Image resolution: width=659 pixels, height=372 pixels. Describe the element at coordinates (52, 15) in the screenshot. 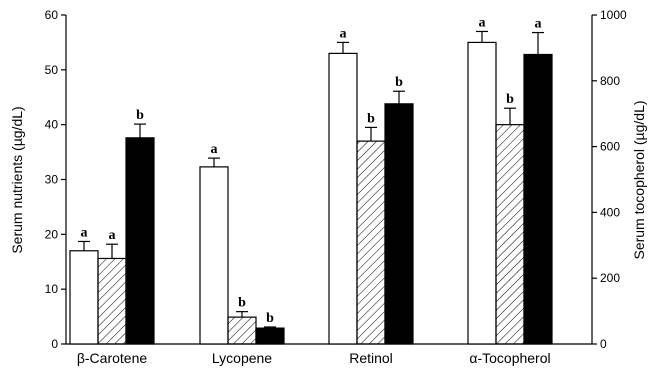

I see `left-tick-label: 60` at that location.